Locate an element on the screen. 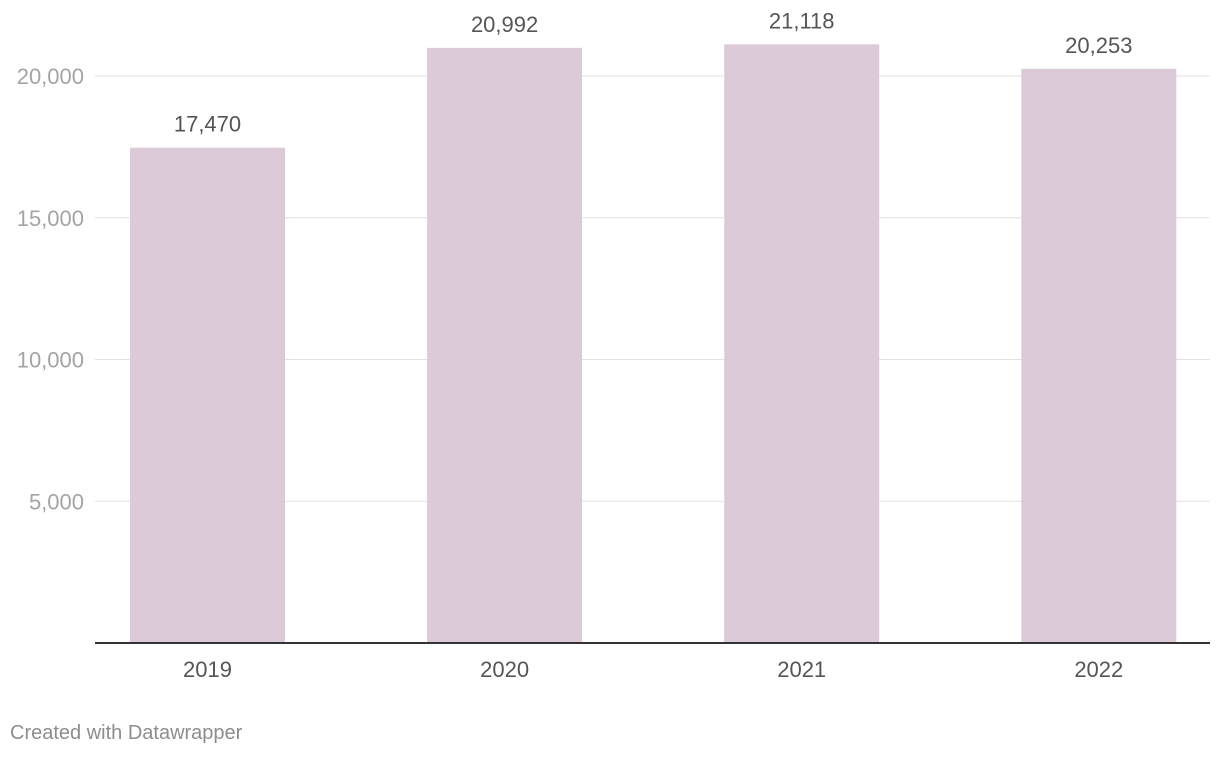 This screenshot has height=763, width=1220. bar-2020 is located at coordinates (505, 345).